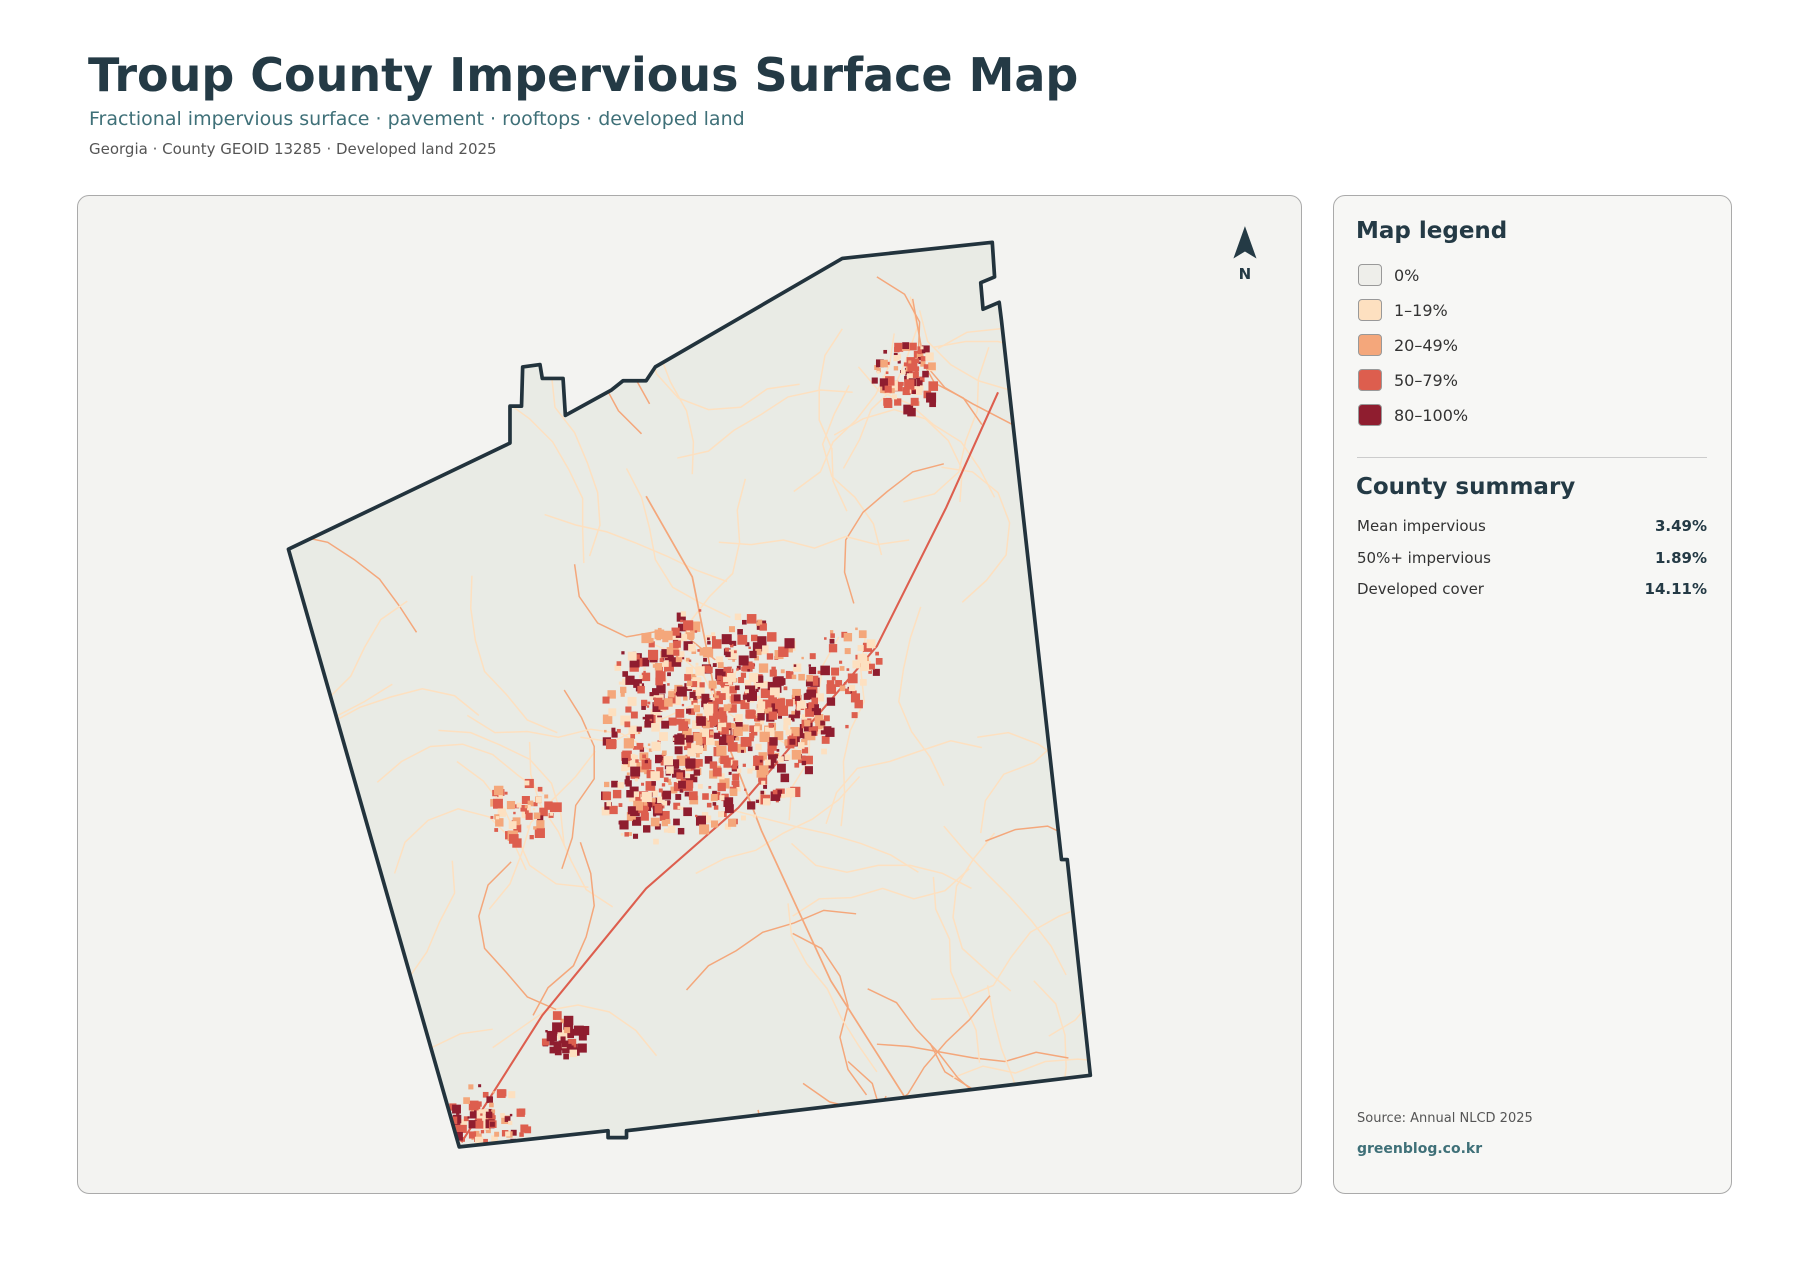  What do you see at coordinates (1370, 415) in the screenshot?
I see `legend-swatch` at bounding box center [1370, 415].